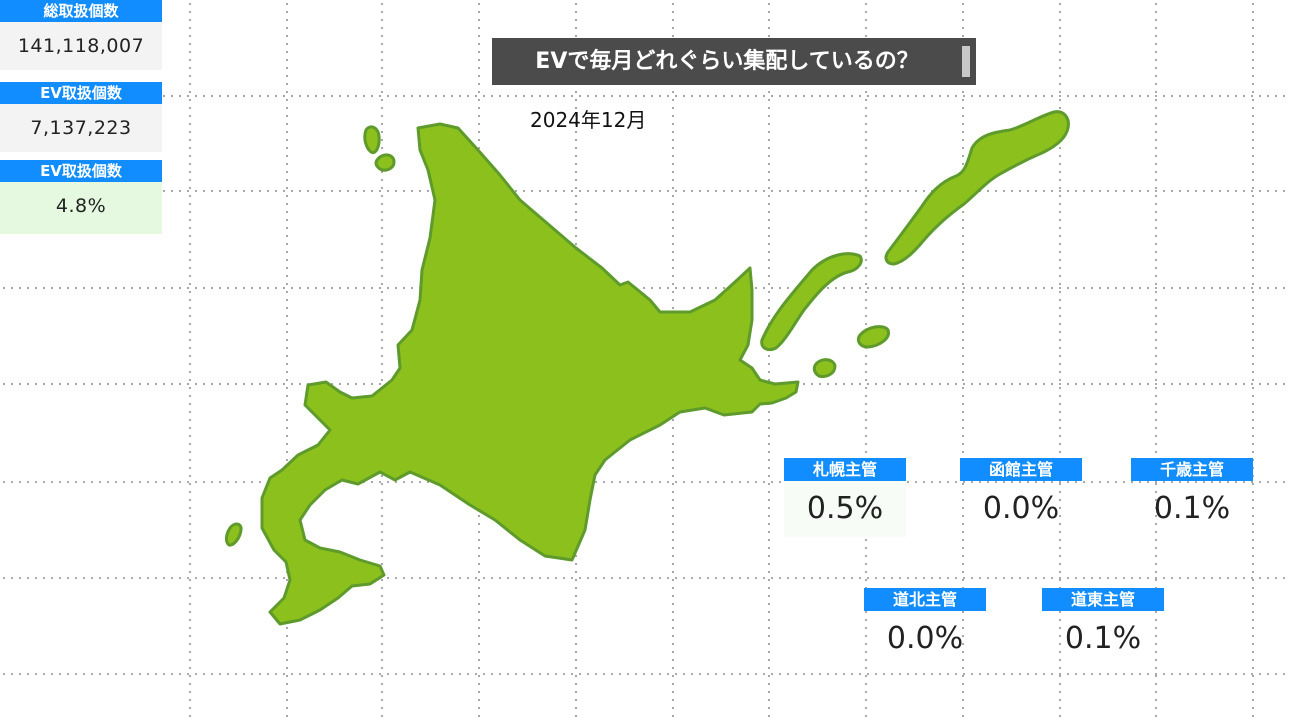  I want to click on kpi-ev-items: EV取扱個数 7,137,223, so click(81, 117).